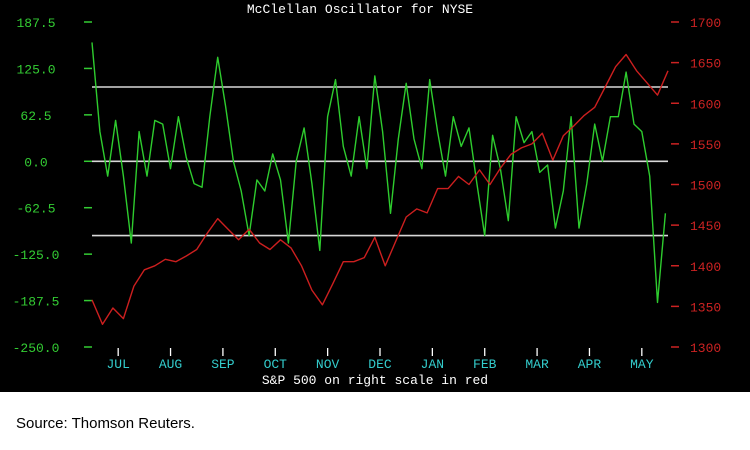 The height and width of the screenshot is (450, 750). What do you see at coordinates (105, 423) in the screenshot?
I see `source-note: Source: Thomson Reuters.` at bounding box center [105, 423].